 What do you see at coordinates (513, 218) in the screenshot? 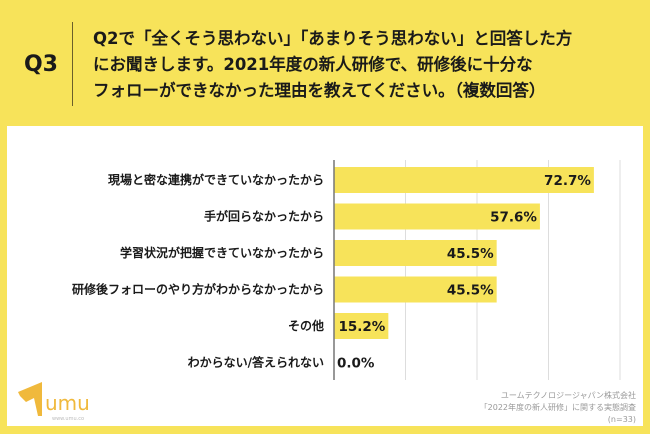
I see `data-label: 57.6%` at bounding box center [513, 218].